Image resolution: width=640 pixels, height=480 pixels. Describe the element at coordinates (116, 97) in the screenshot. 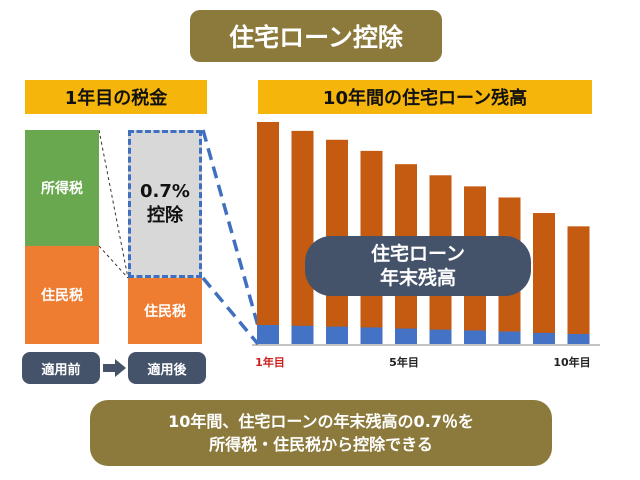

I see `first-year-tax-header: 1年目の税金` at that location.